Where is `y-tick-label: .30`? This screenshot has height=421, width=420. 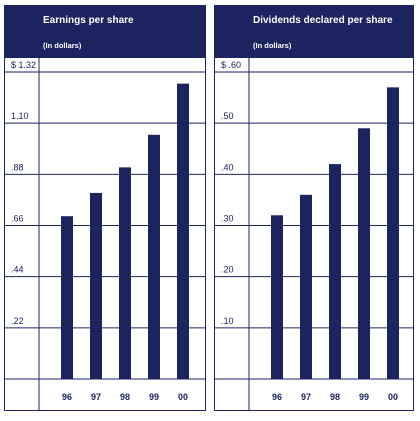 y-tick-label: .30 is located at coordinates (227, 219).